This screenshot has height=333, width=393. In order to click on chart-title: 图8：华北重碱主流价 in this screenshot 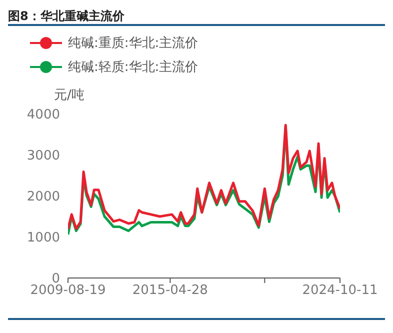, I will do `click(196, 17)`.